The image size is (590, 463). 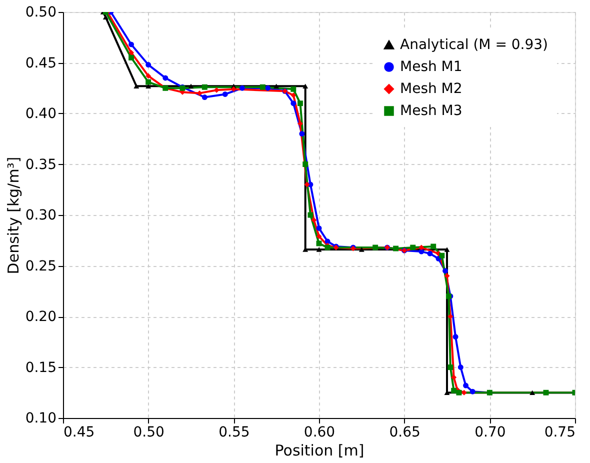 I want to click on x-tick-label: 0.45, so click(x=79, y=432).